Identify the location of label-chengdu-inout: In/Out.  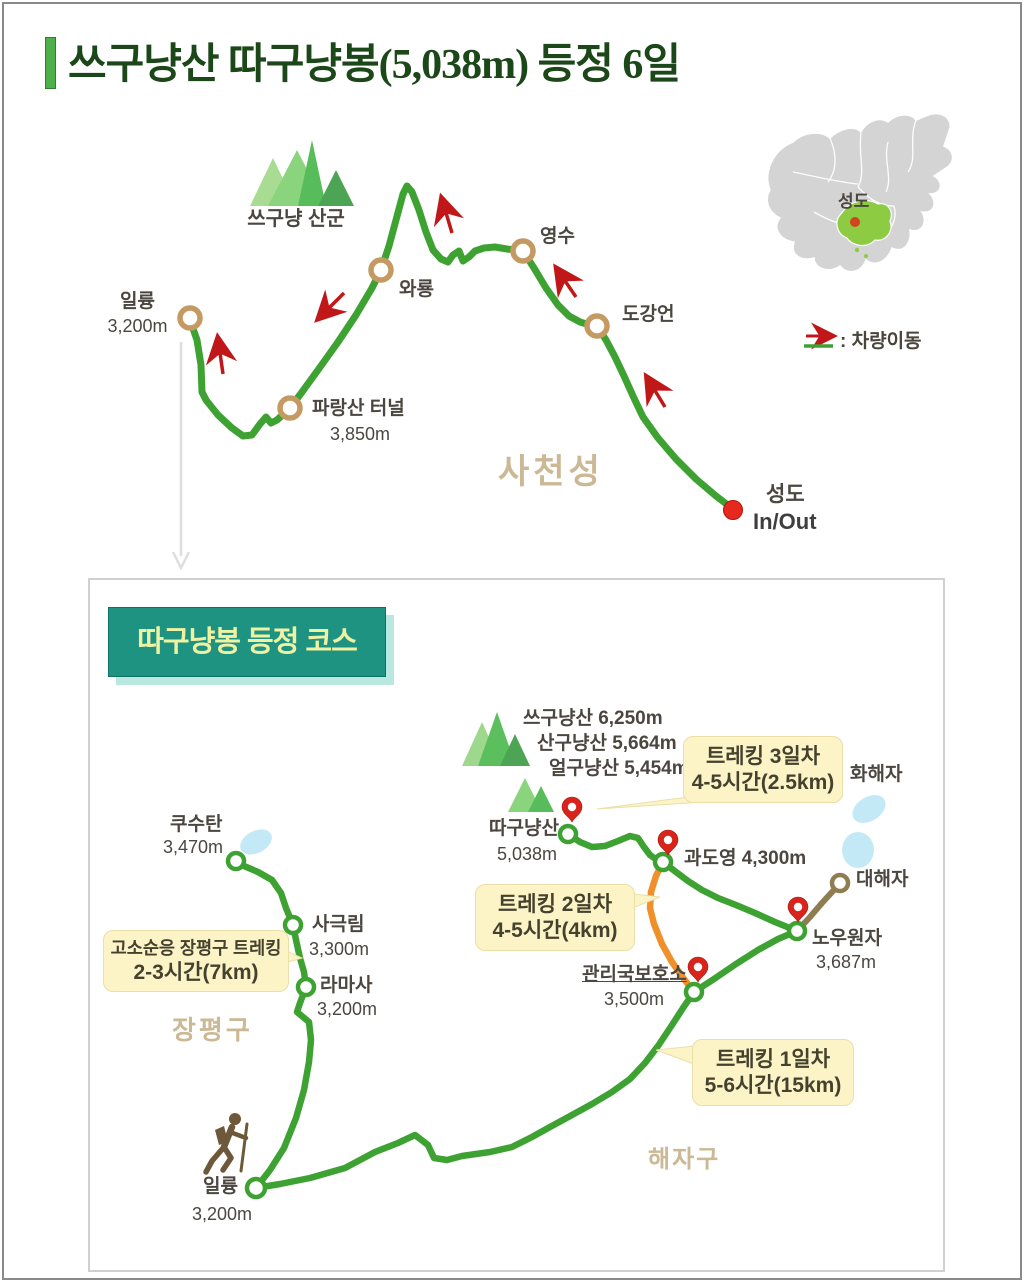
(785, 521).